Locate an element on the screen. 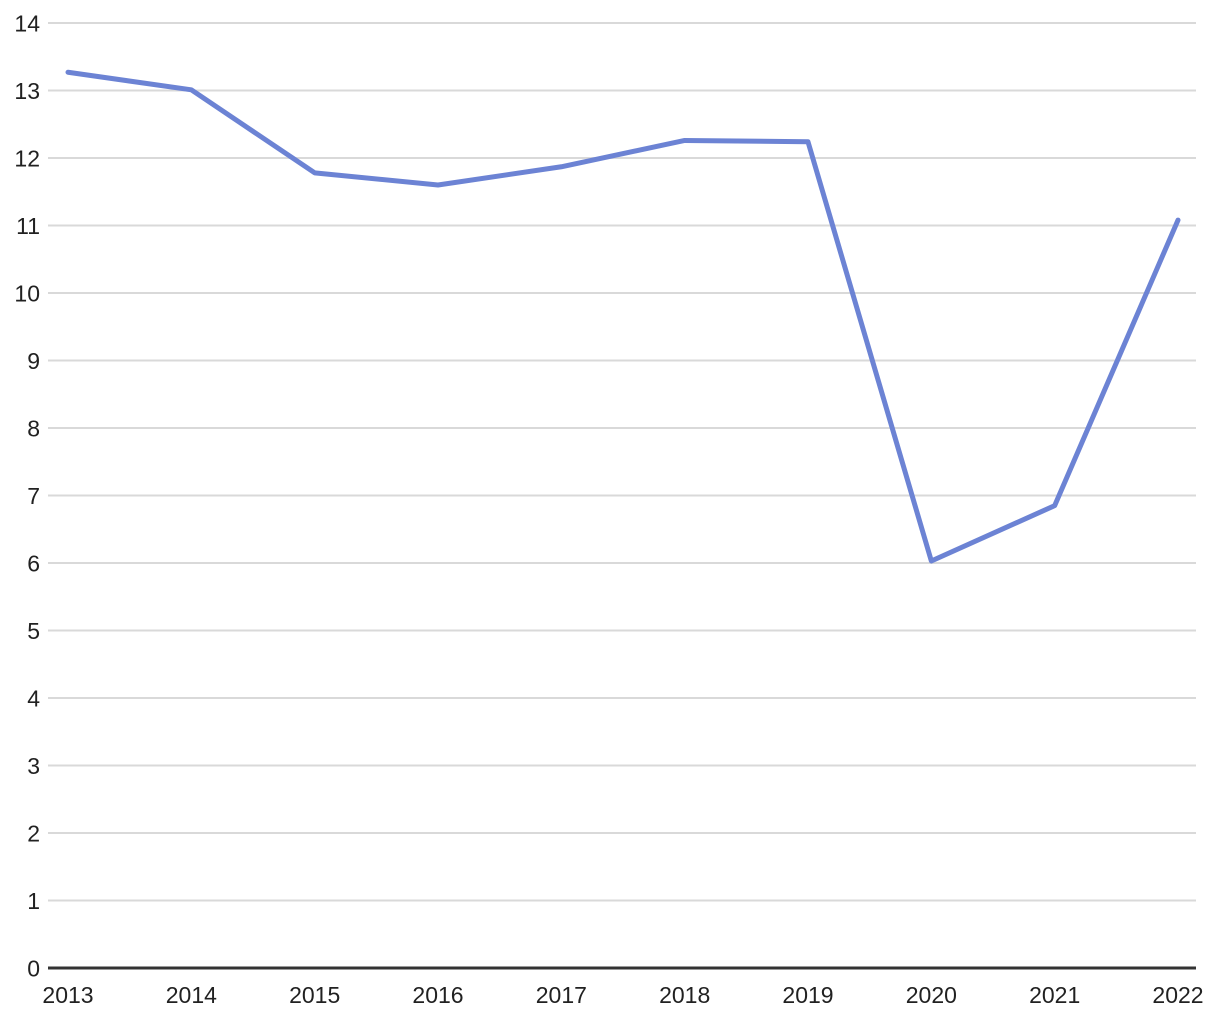 This screenshot has width=1220, height=1020. y-axis-tick-label: 0 is located at coordinates (33, 968).